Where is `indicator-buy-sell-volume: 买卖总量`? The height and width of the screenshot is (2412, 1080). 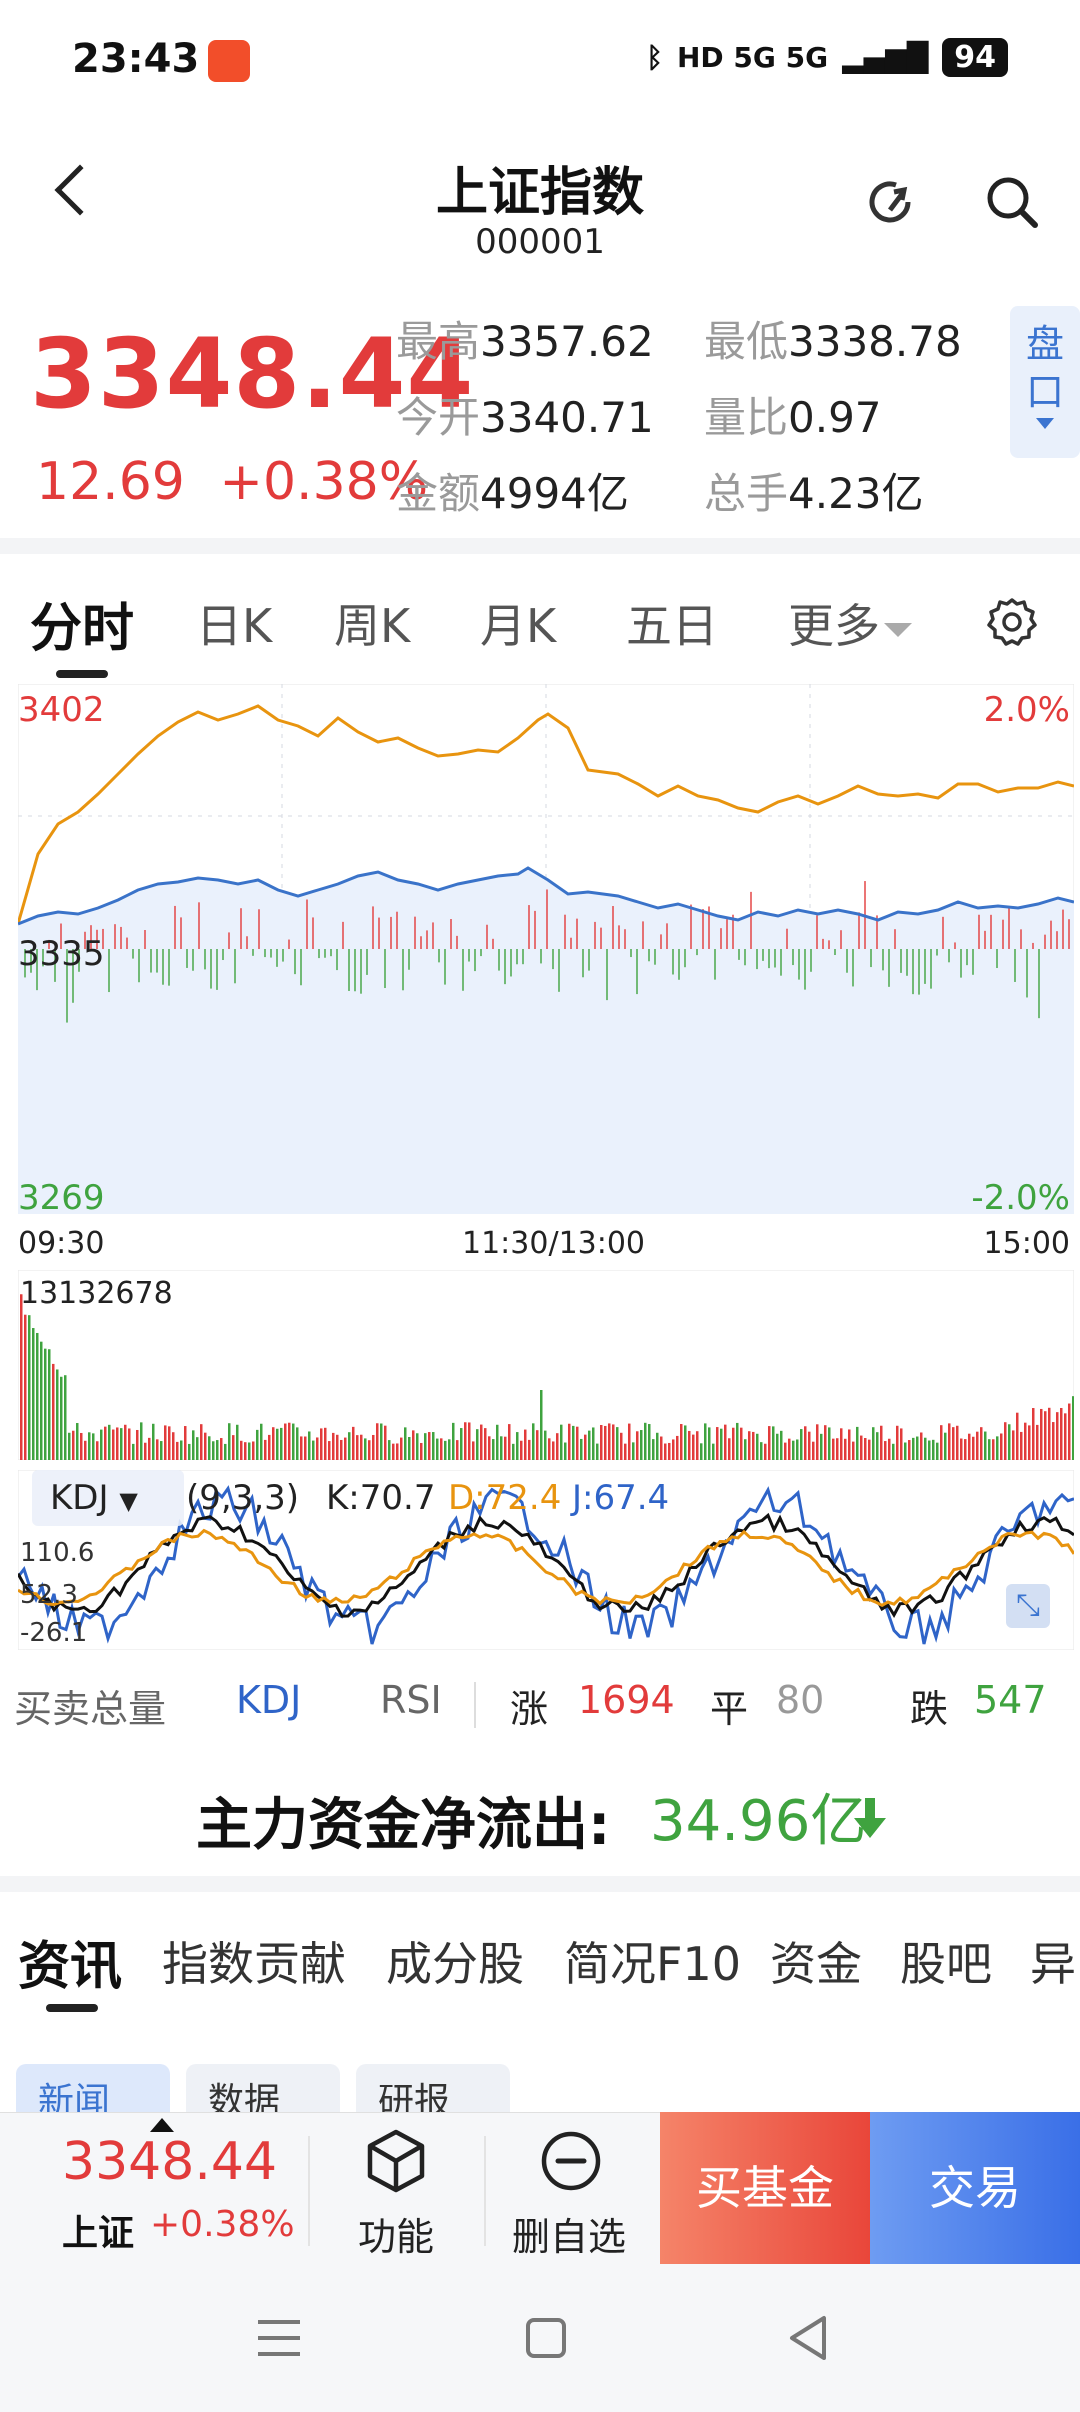 indicator-buy-sell-volume: 买卖总量 is located at coordinates (90, 1709).